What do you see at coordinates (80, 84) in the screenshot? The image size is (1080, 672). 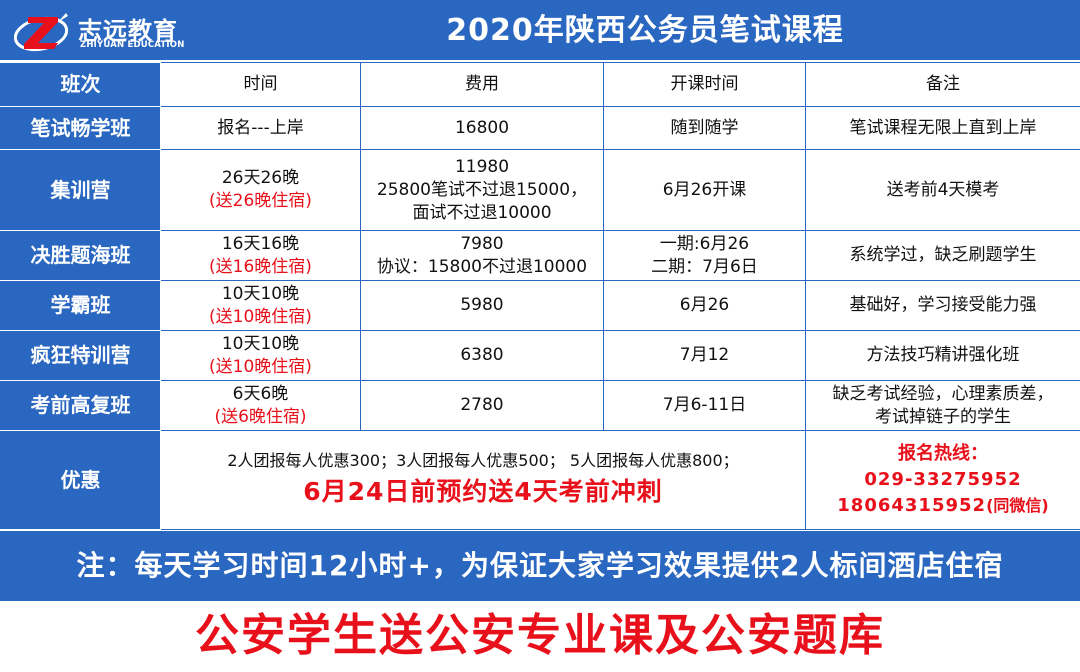 I see `column-header-class: 班次` at bounding box center [80, 84].